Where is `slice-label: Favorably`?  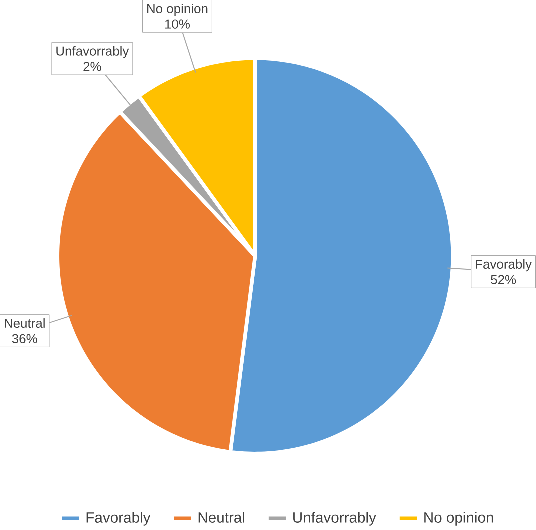 slice-label: Favorably is located at coordinates (504, 266).